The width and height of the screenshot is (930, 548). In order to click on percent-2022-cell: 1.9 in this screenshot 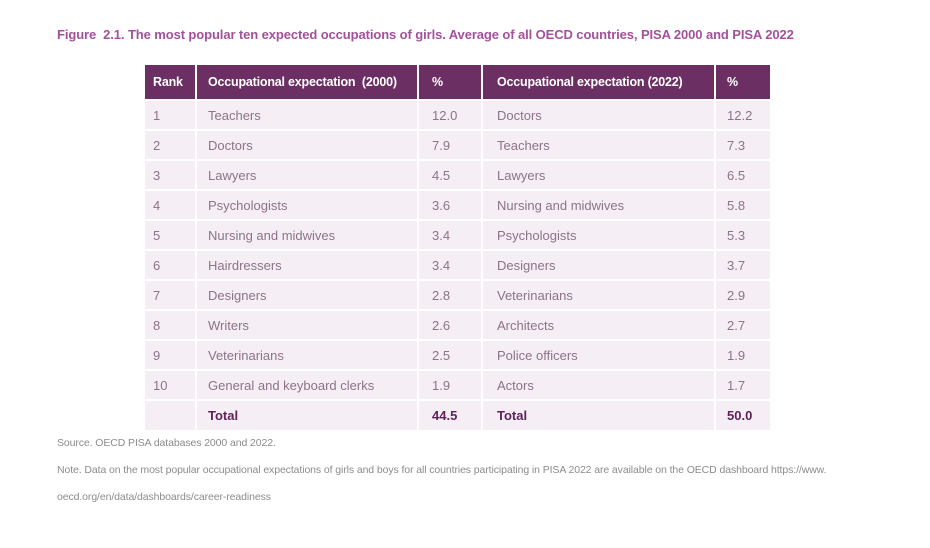, I will do `click(742, 355)`.